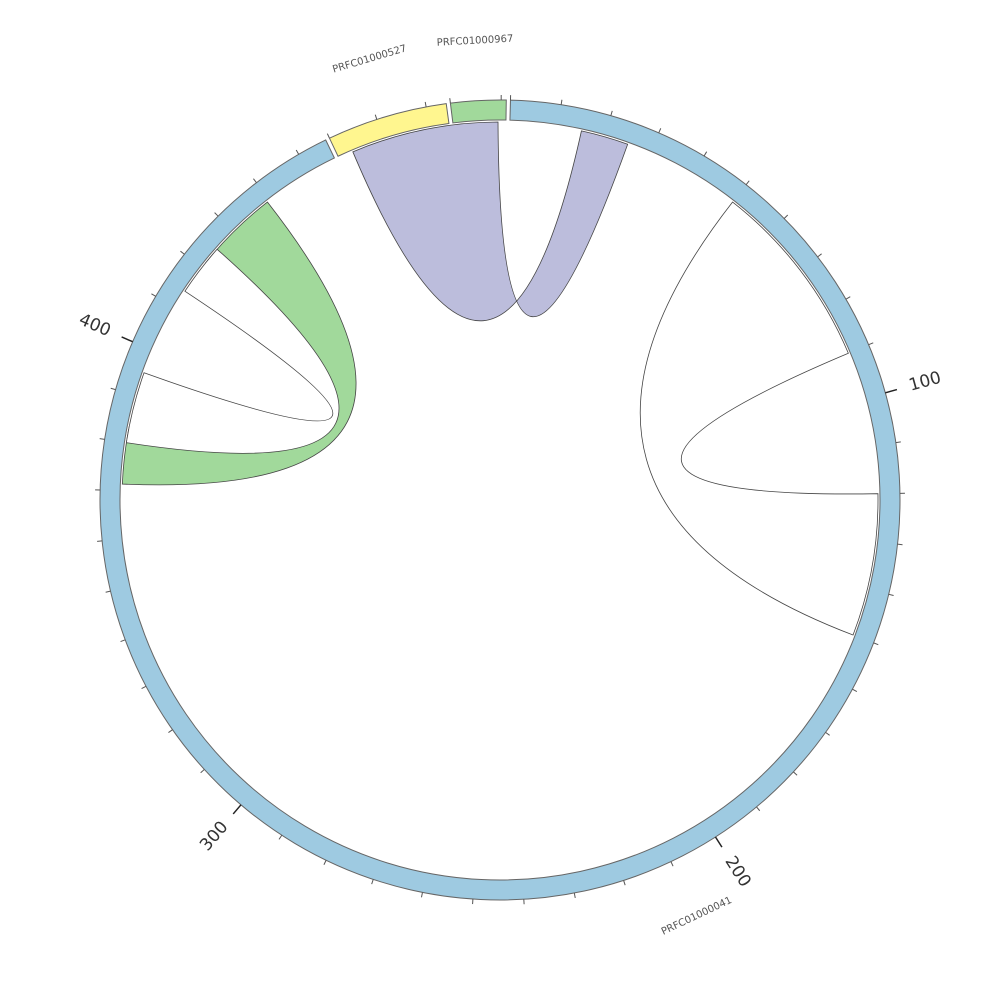 The width and height of the screenshot is (1000, 1000). I want to click on tick-label-300: 300, so click(214, 836).